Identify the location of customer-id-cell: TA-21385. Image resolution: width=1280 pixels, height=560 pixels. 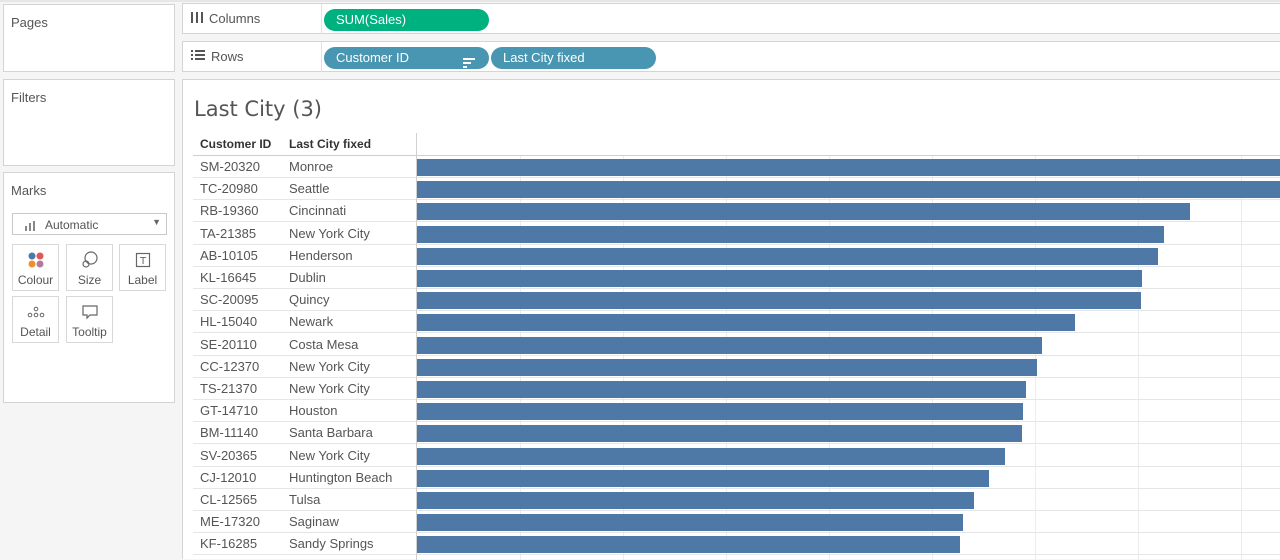
(228, 233).